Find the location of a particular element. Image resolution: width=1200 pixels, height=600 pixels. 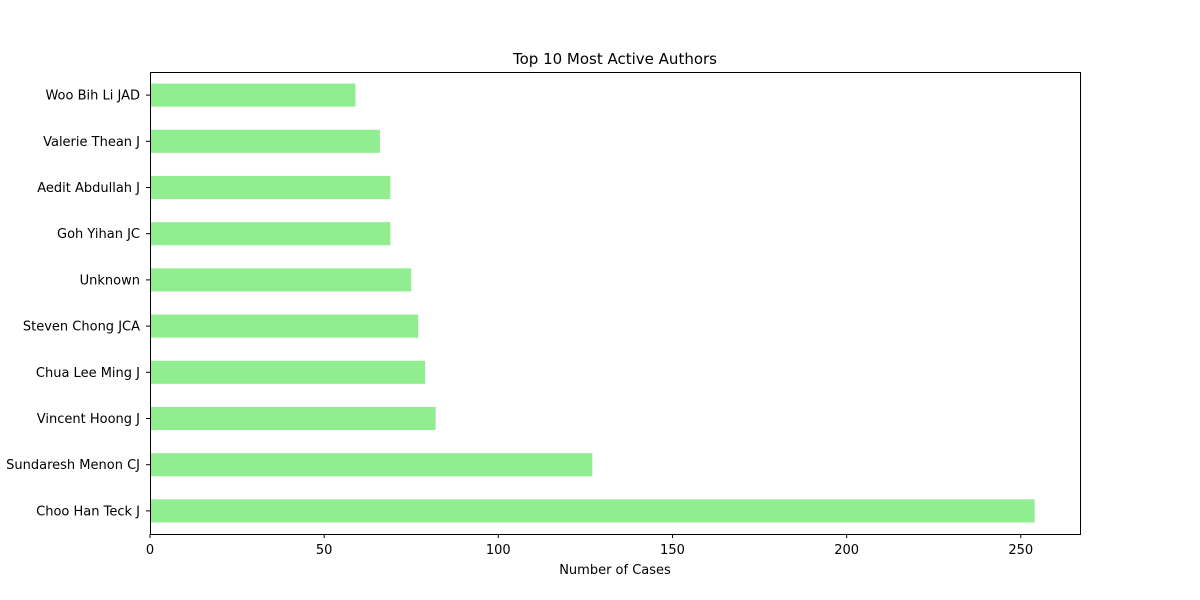

y-tick-label: Sundaresh Menon CJ is located at coordinates (73, 465).